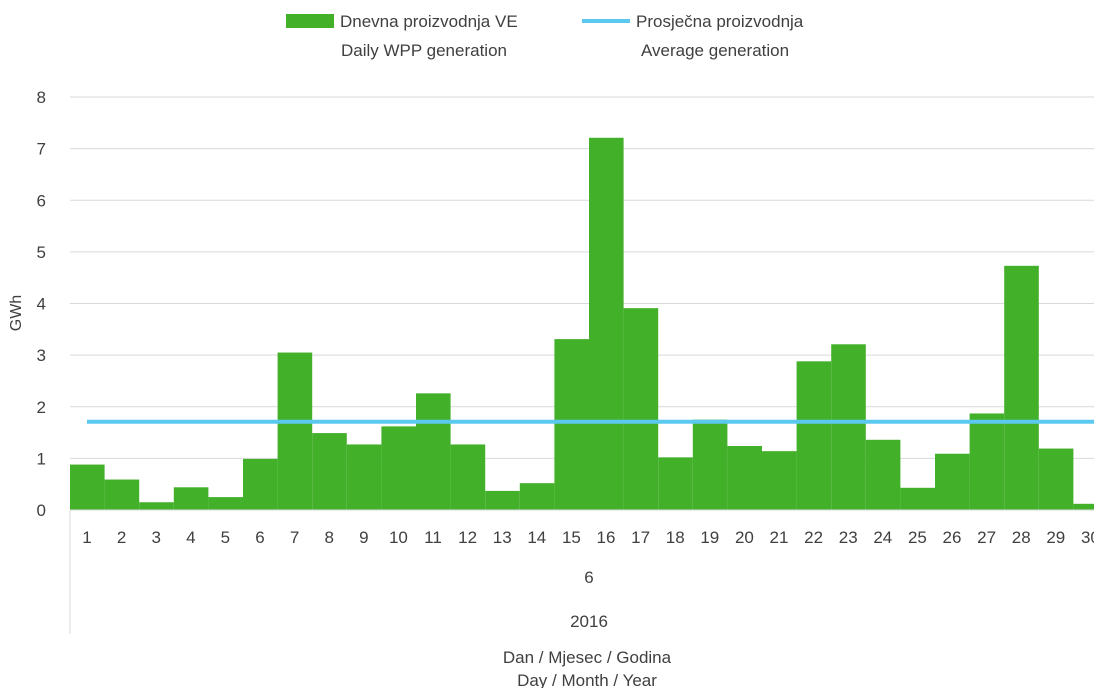 The height and width of the screenshot is (688, 1094). Describe the element at coordinates (294, 537) in the screenshot. I see `x-tick-label: 7` at that location.